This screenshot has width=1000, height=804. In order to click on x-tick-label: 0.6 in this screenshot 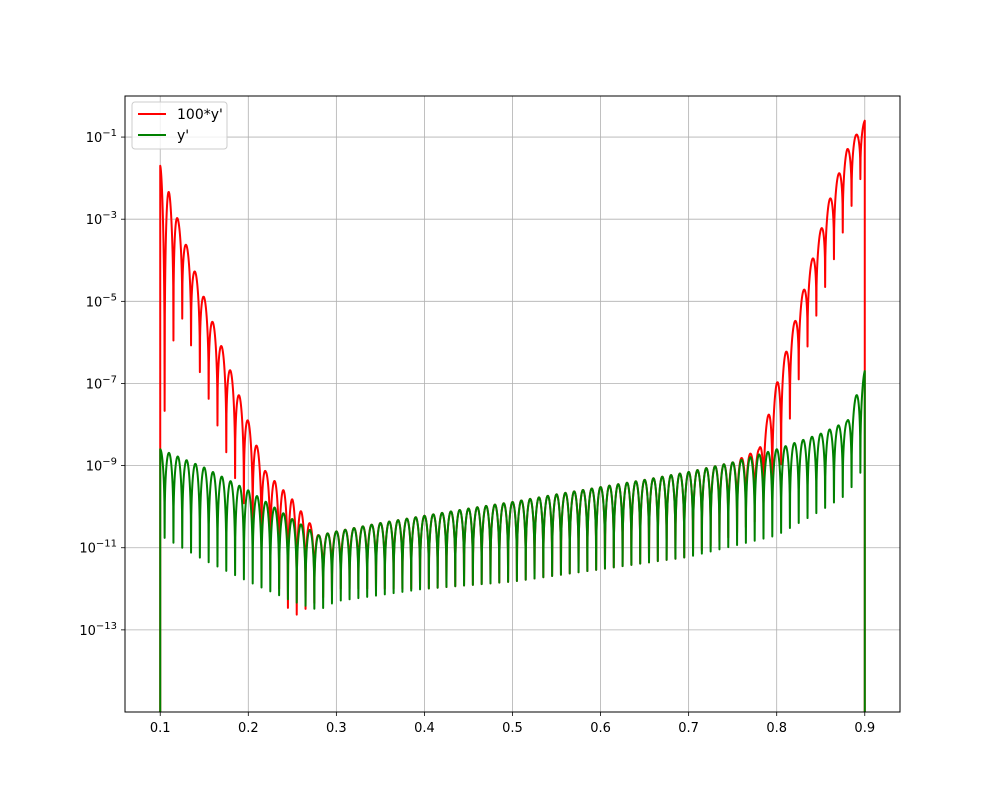, I will do `click(600, 728)`.